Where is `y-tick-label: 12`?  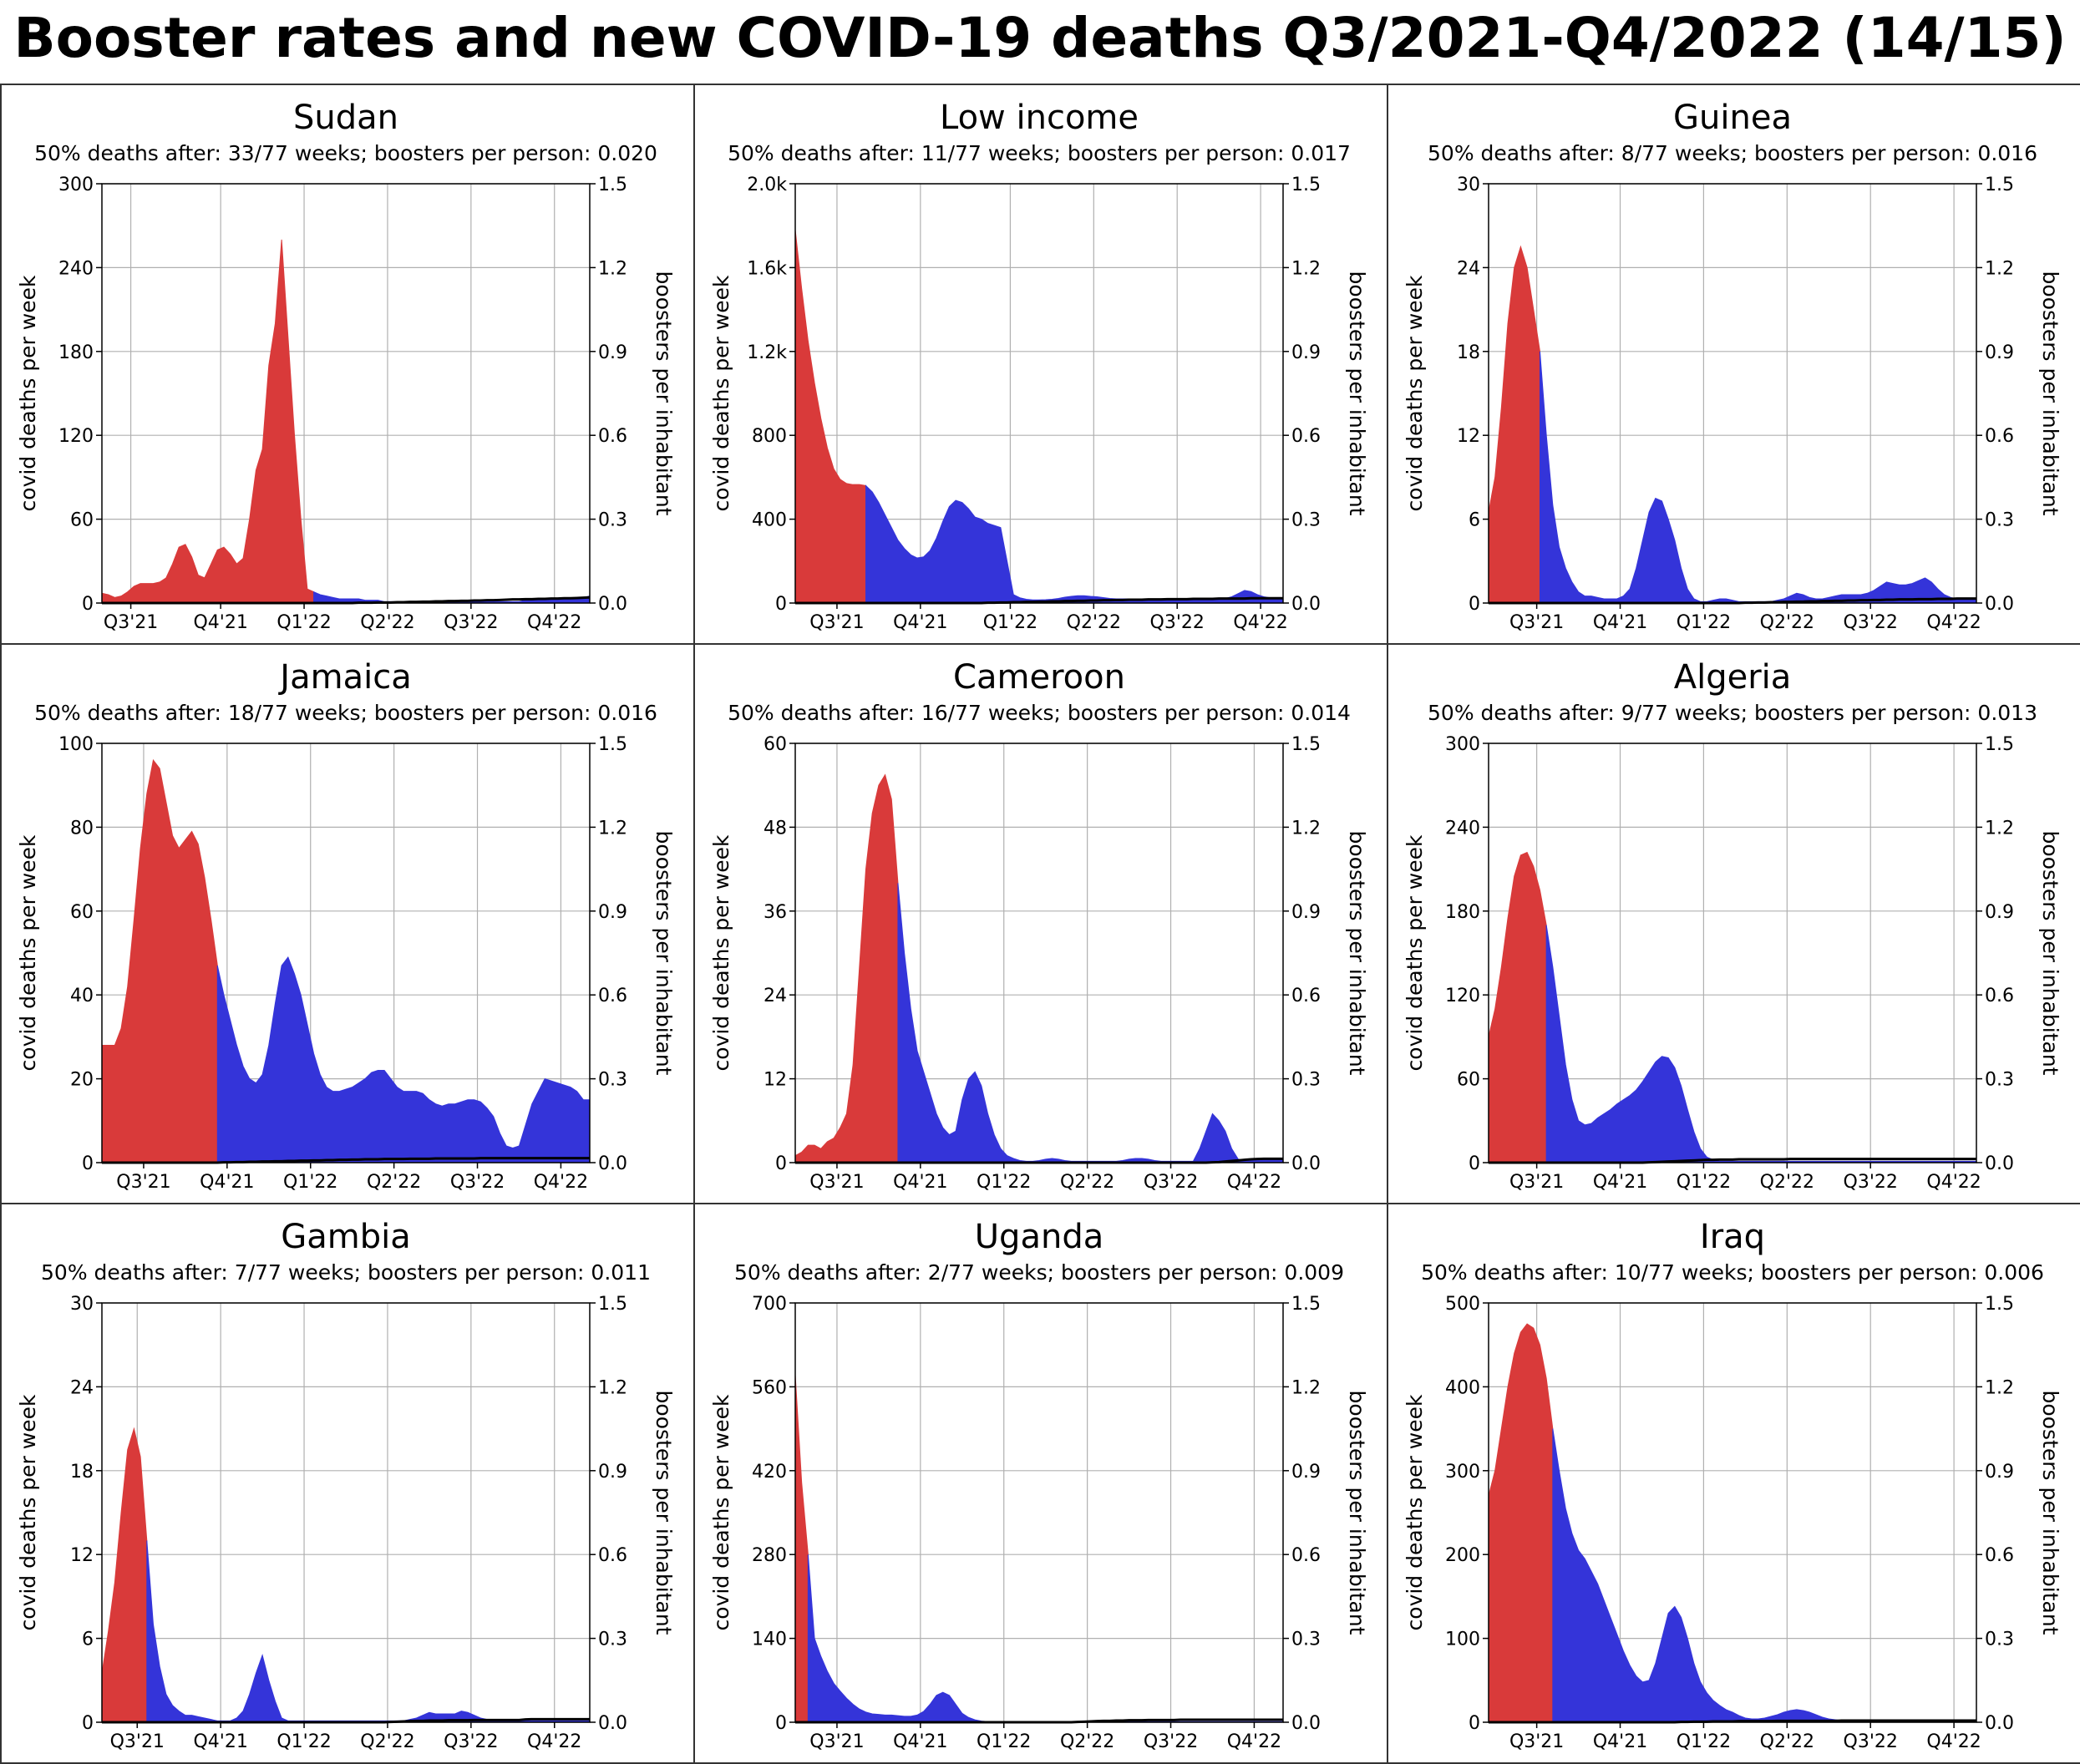 y-tick-label: 12 is located at coordinates (82, 1555).